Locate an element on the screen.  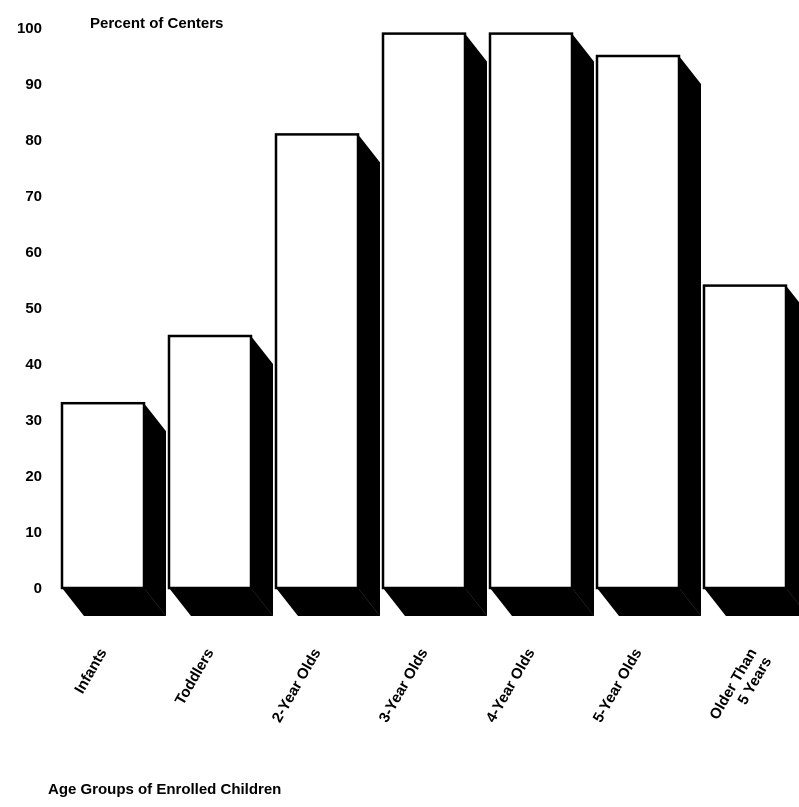
x-tick-label: 5-Year Olds is located at coordinates (618, 686).